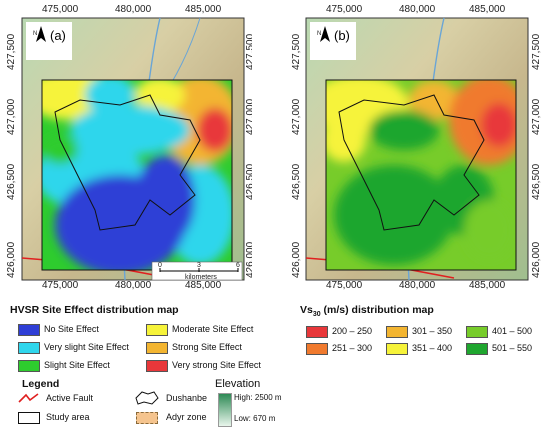 The image size is (550, 435). What do you see at coordinates (342, 35) in the screenshot?
I see `panel-label-b: (b)` at bounding box center [342, 35].